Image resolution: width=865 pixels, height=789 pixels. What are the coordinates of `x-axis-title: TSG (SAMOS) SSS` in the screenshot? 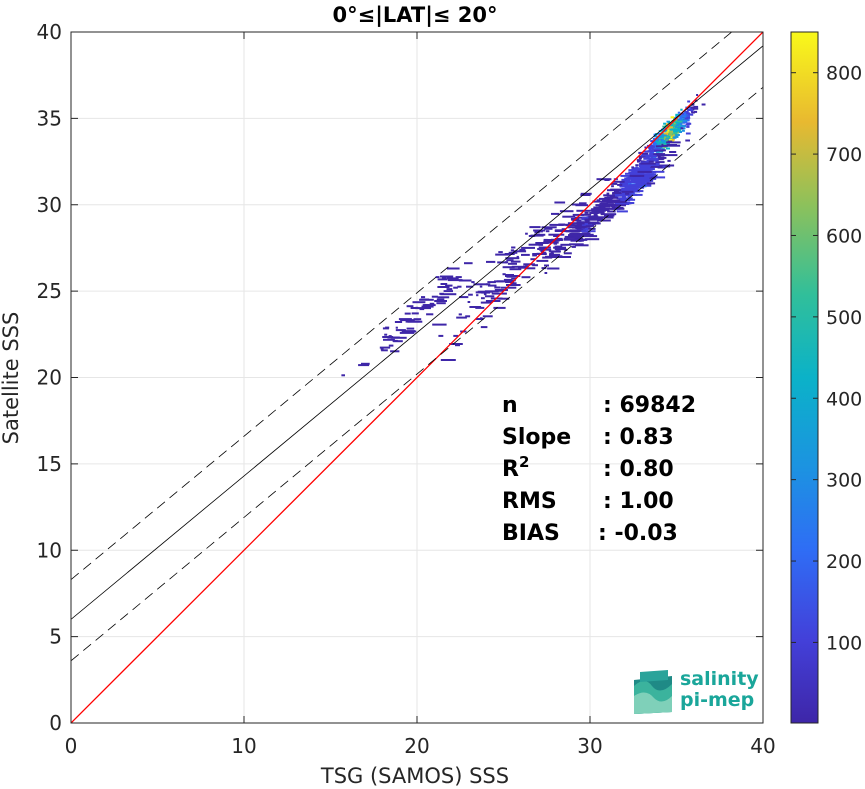 It's located at (414, 776).